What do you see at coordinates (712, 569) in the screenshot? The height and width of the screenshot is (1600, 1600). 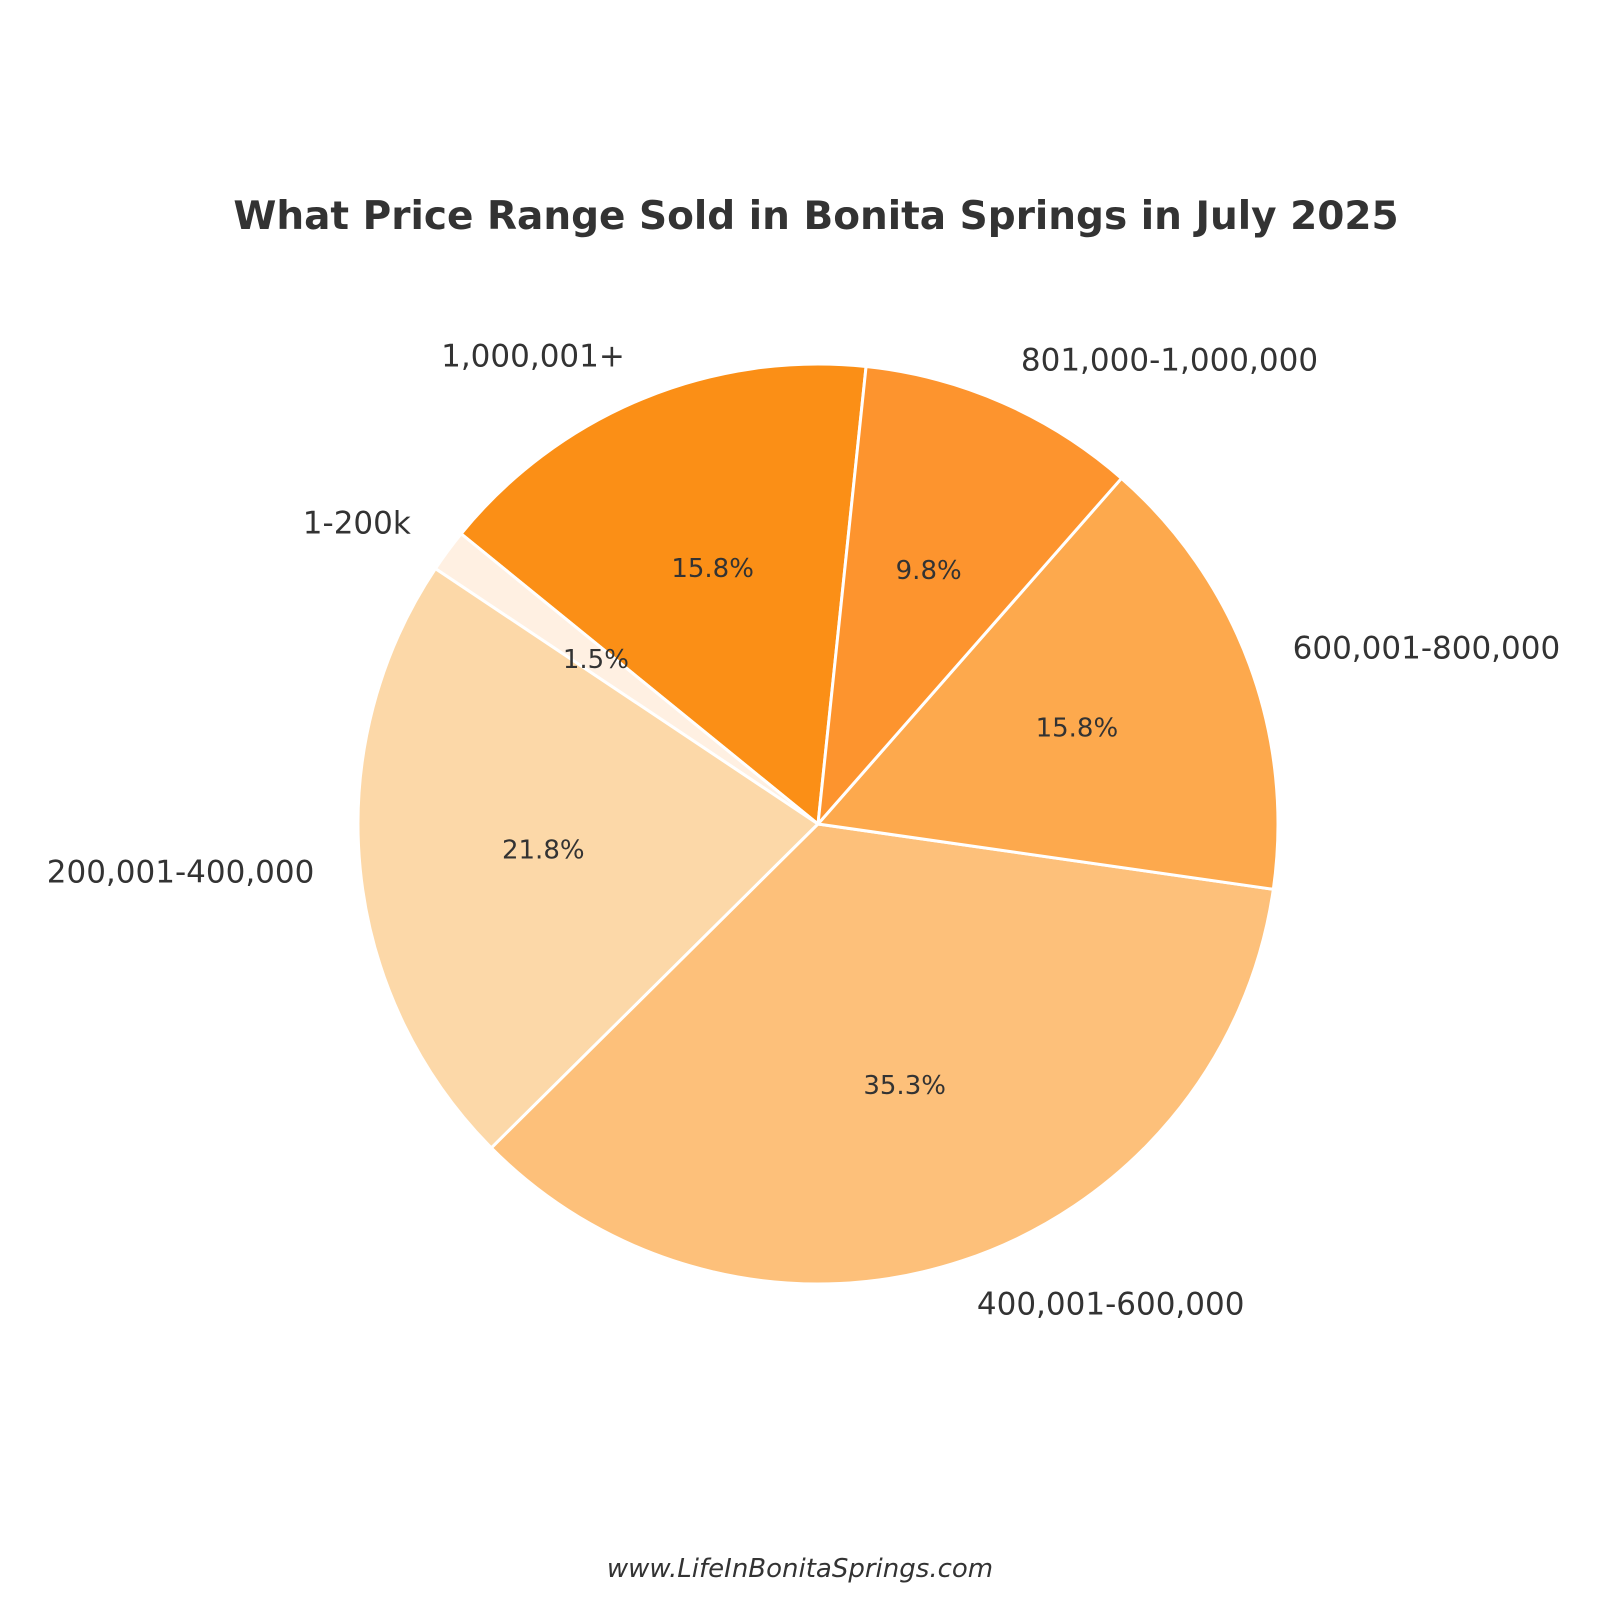 I see `percent-label-1-000-001: 15.8%` at bounding box center [712, 569].